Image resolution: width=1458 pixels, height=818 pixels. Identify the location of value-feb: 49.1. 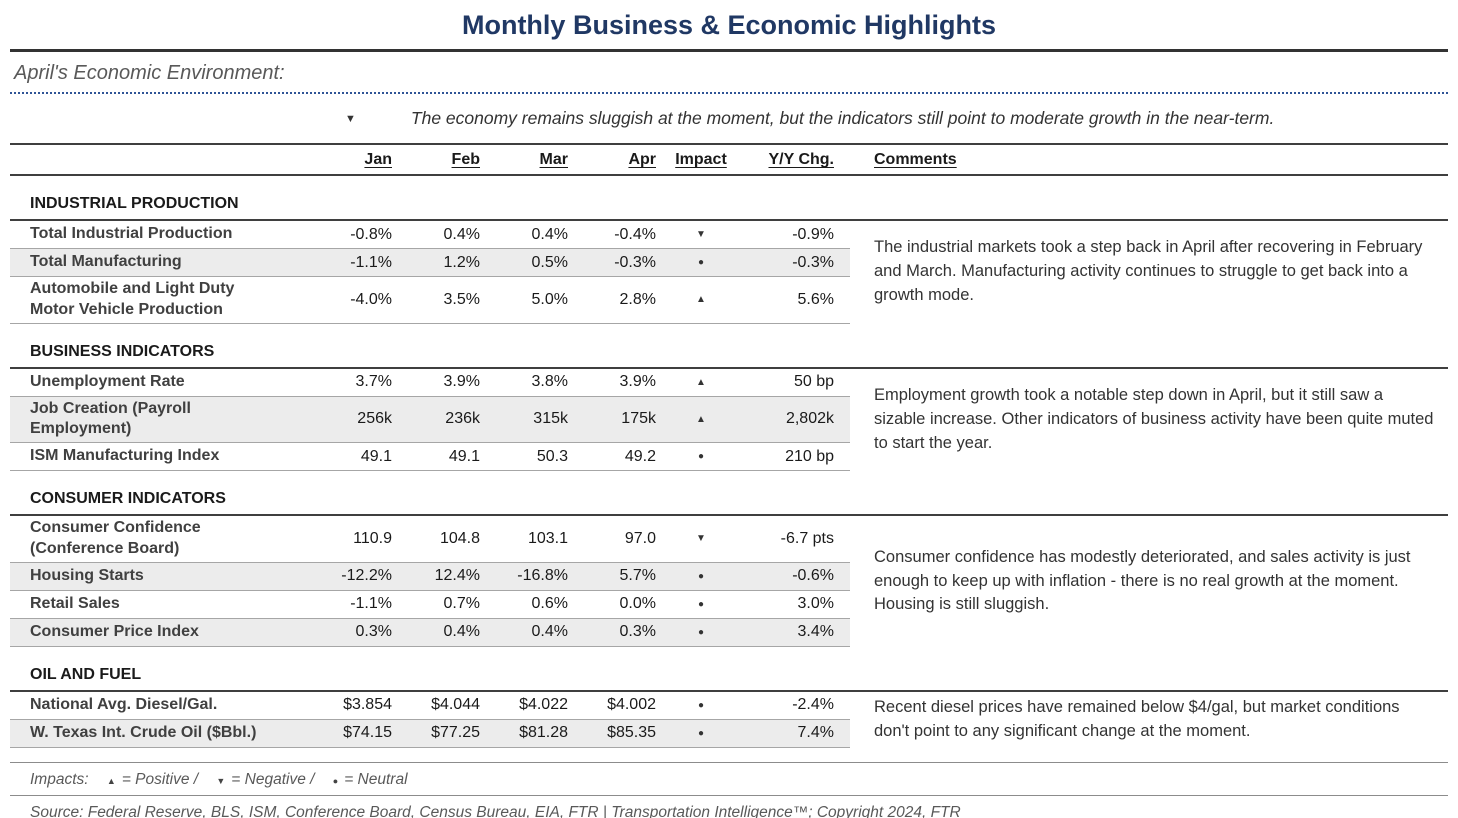
(464, 456).